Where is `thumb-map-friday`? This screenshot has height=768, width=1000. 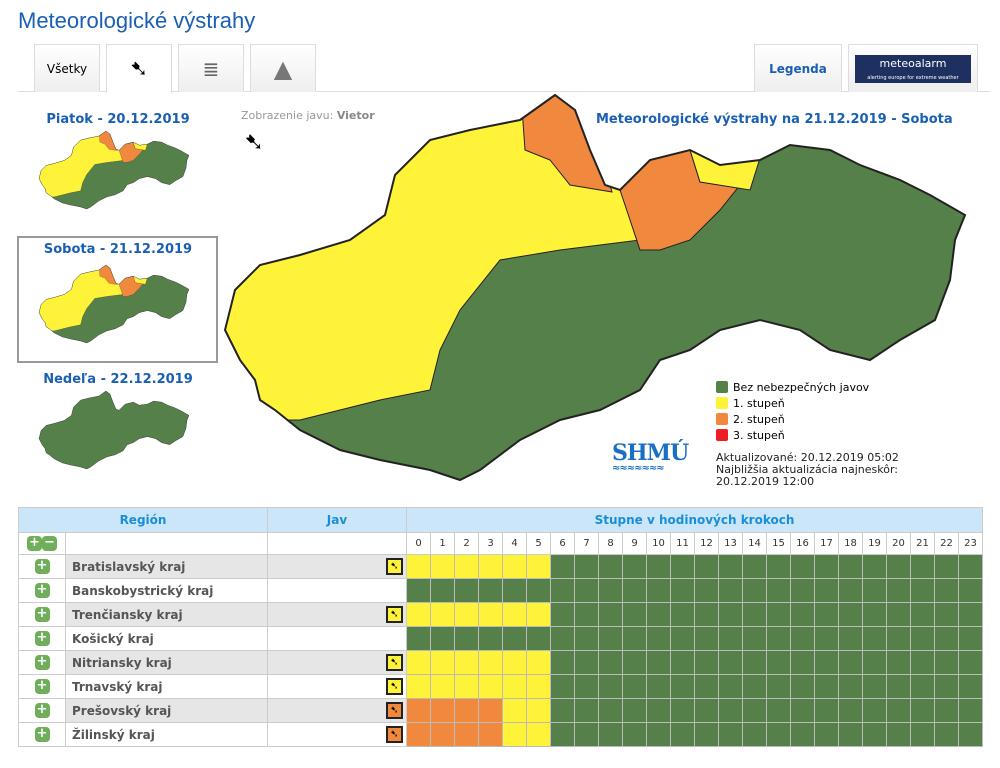 thumb-map-friday is located at coordinates (114, 170).